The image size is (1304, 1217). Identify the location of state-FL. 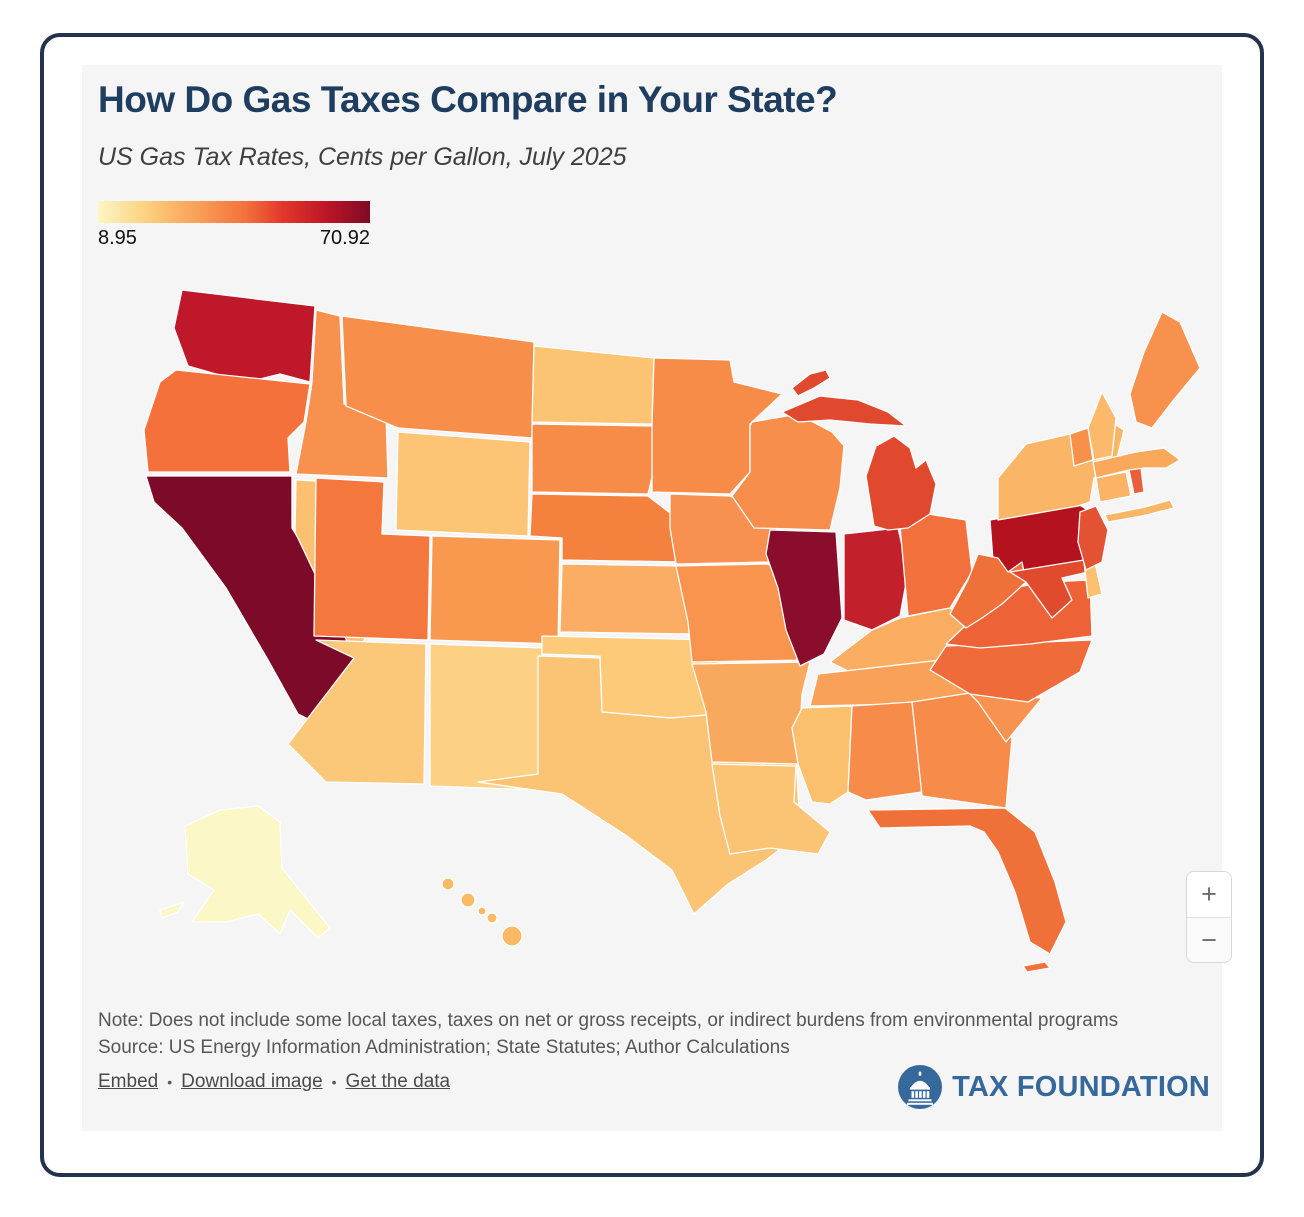
(967, 881).